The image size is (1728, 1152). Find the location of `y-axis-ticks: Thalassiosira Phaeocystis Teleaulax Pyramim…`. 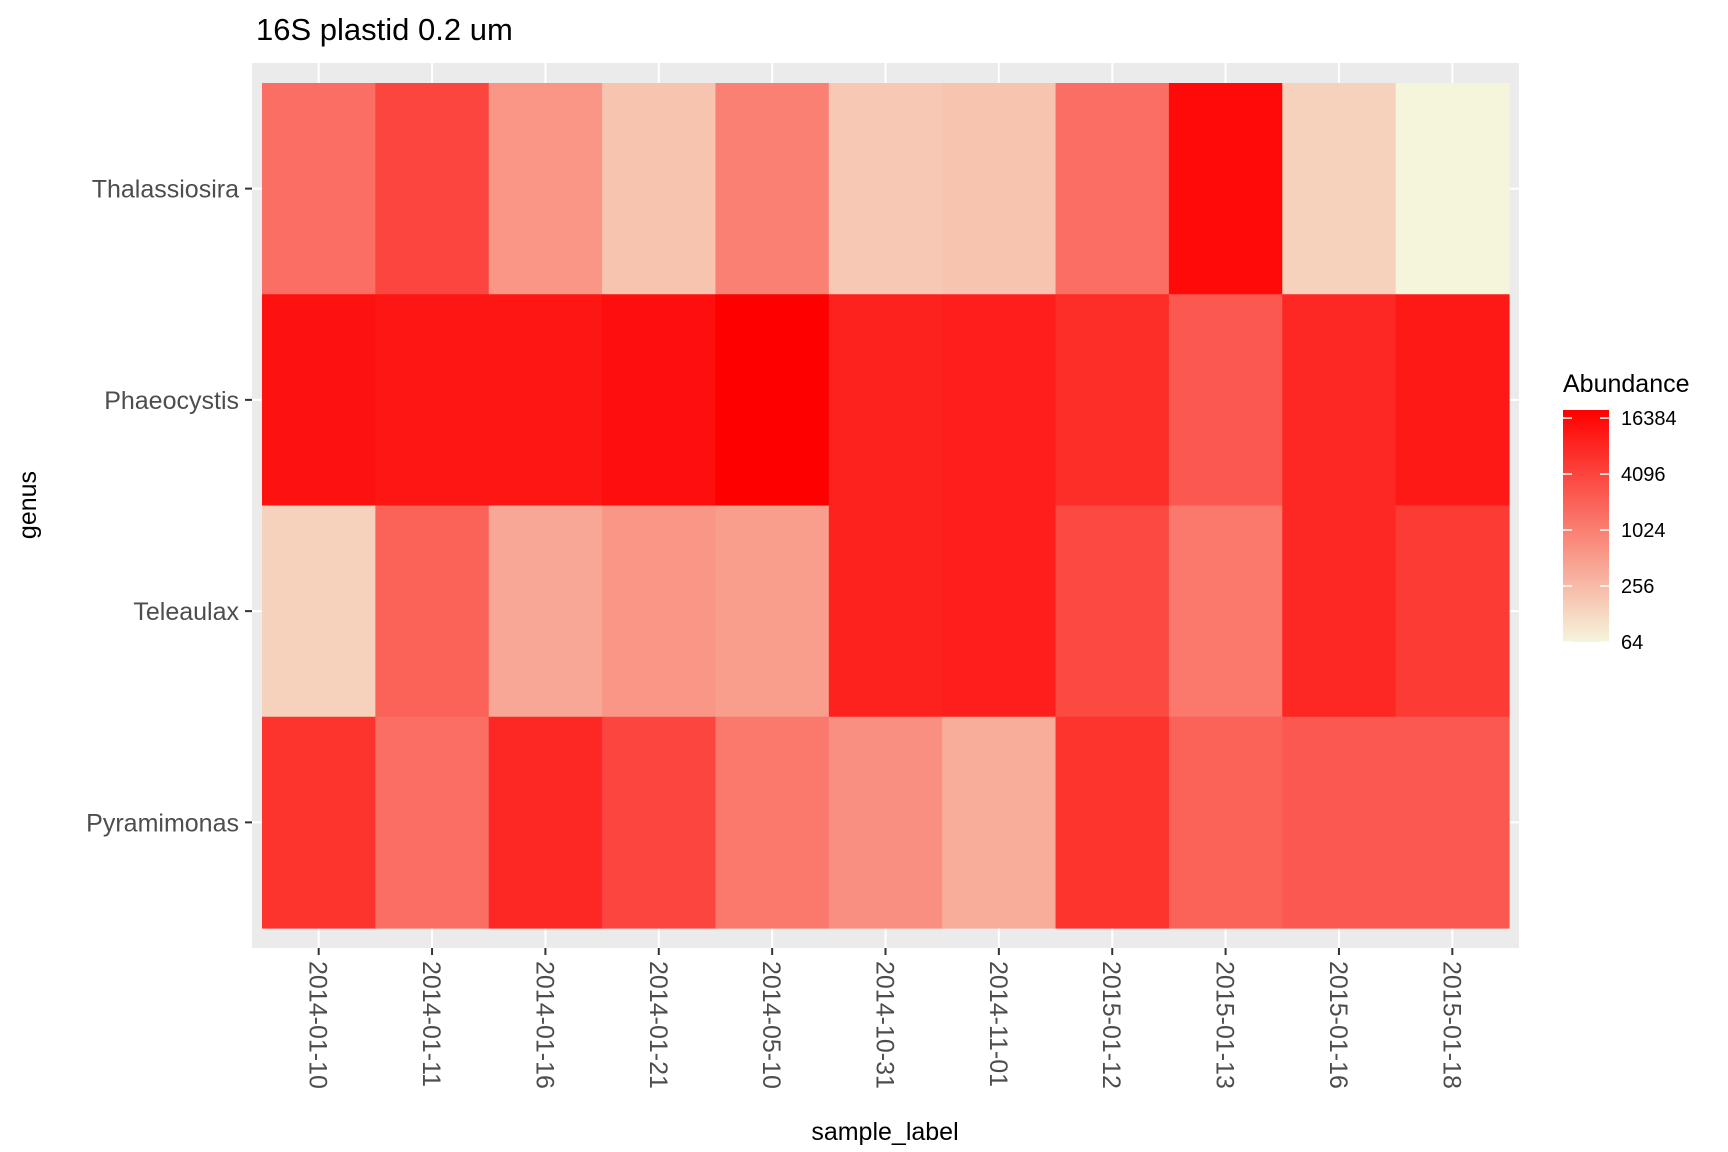

y-axis-ticks: Thalassiosira Phaeocystis Teleaulax Pyramim… is located at coordinates (169, 506).